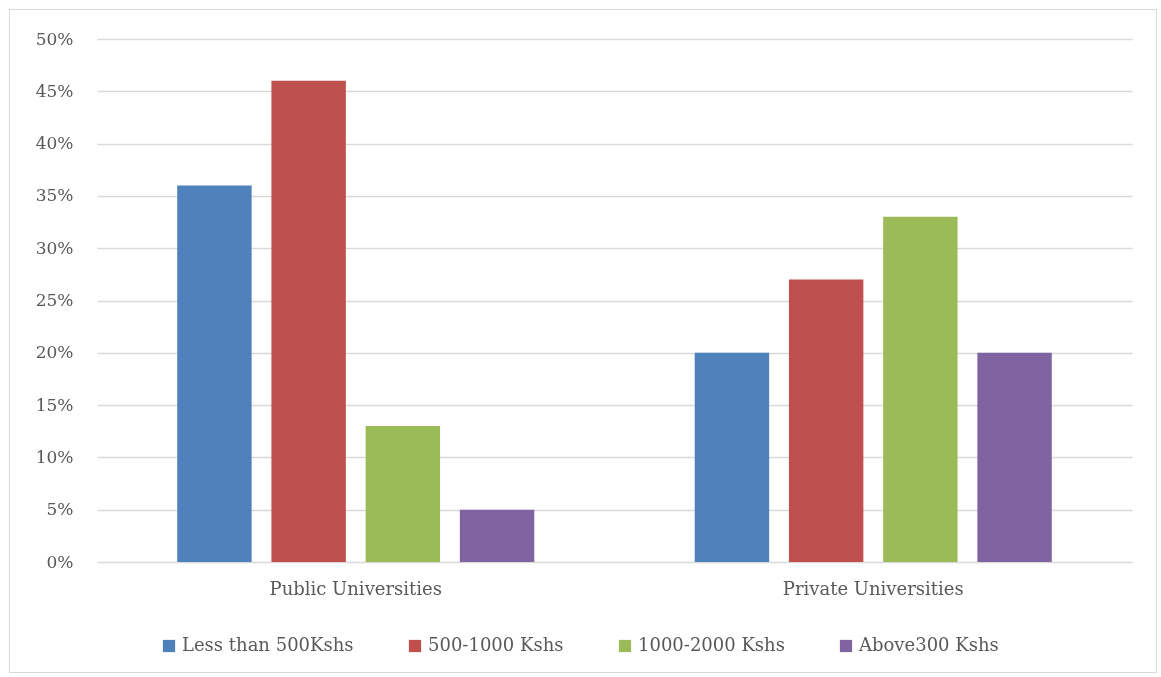 The image size is (1161, 677). What do you see at coordinates (355, 588) in the screenshot?
I see `x-tick-label: Public Universities` at bounding box center [355, 588].